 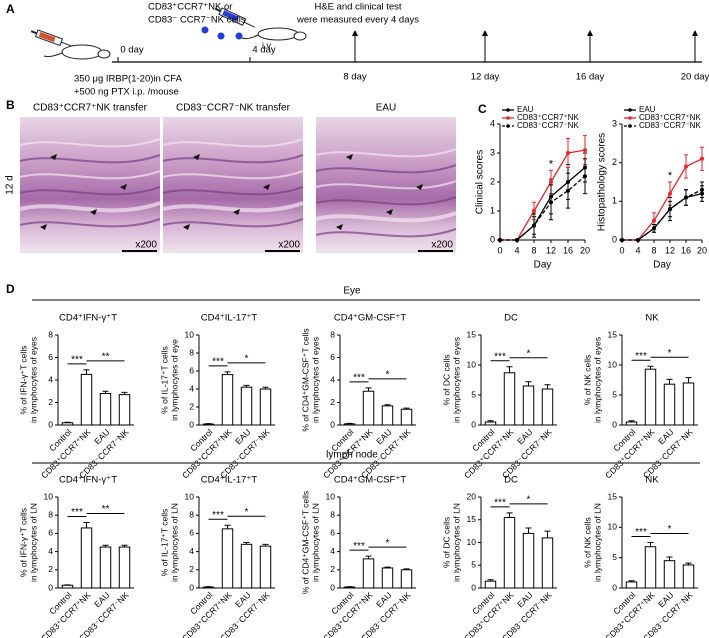 What do you see at coordinates (235, 17) in the screenshot?
I see `syringe` at bounding box center [235, 17].